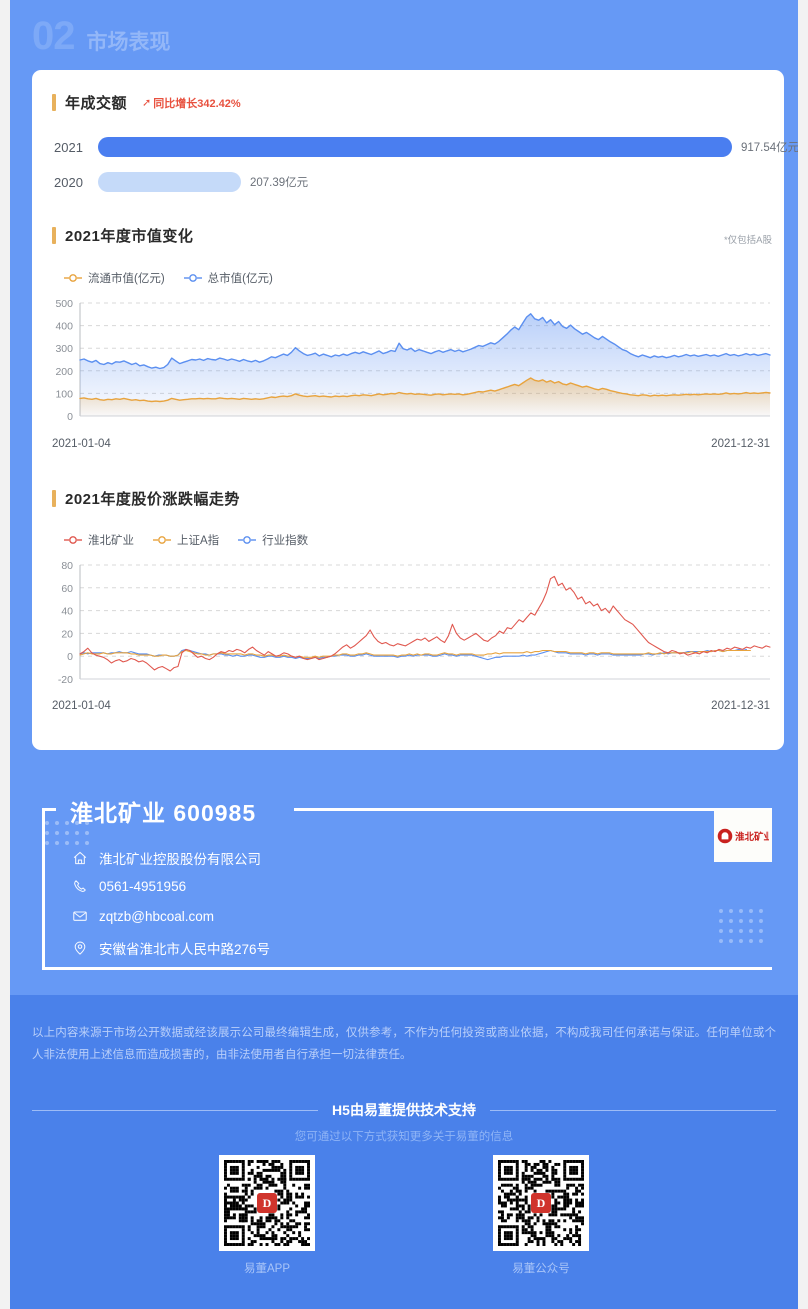 This screenshot has height=1309, width=808. I want to click on divider-left, so click(175, 1110).